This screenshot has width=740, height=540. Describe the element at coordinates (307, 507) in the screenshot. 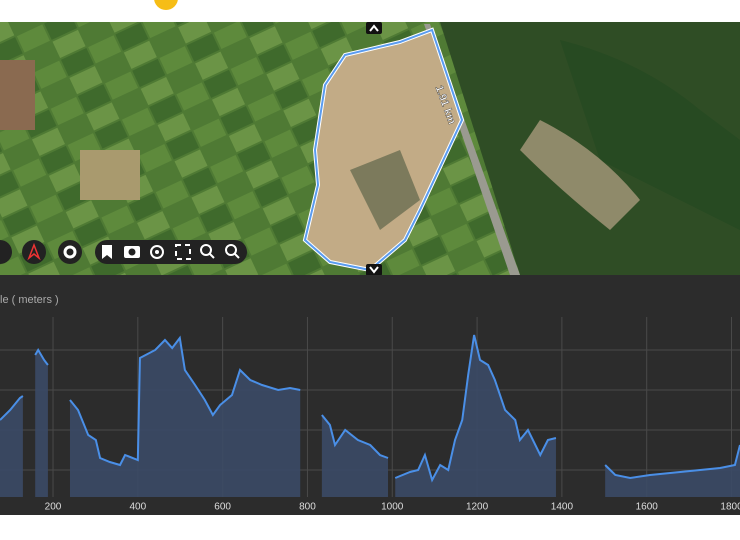

I see `x-tick-label: 800` at that location.